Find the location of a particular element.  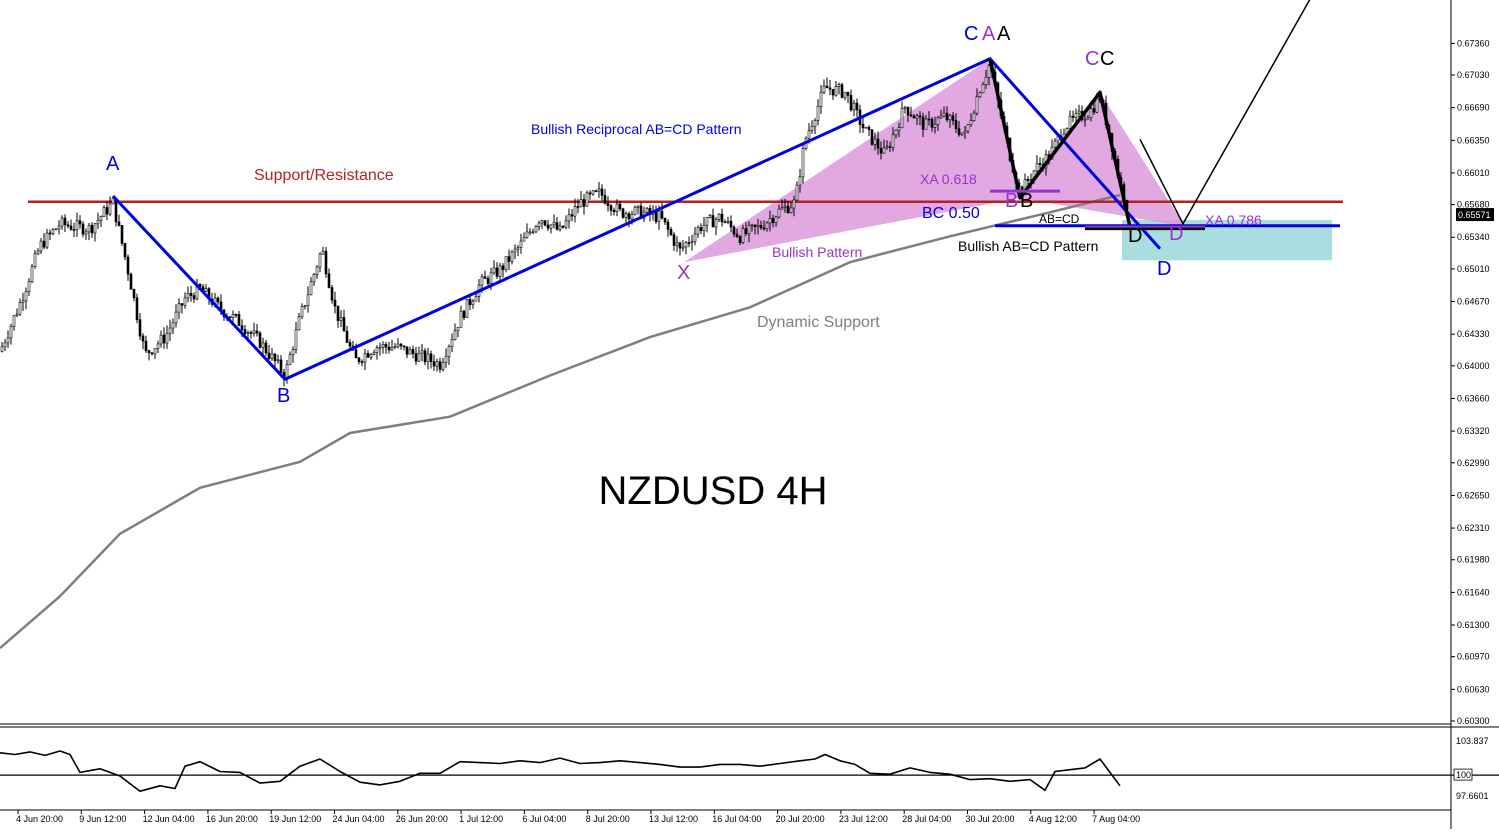

chart-title: NZDUSD 4H is located at coordinates (713, 491).